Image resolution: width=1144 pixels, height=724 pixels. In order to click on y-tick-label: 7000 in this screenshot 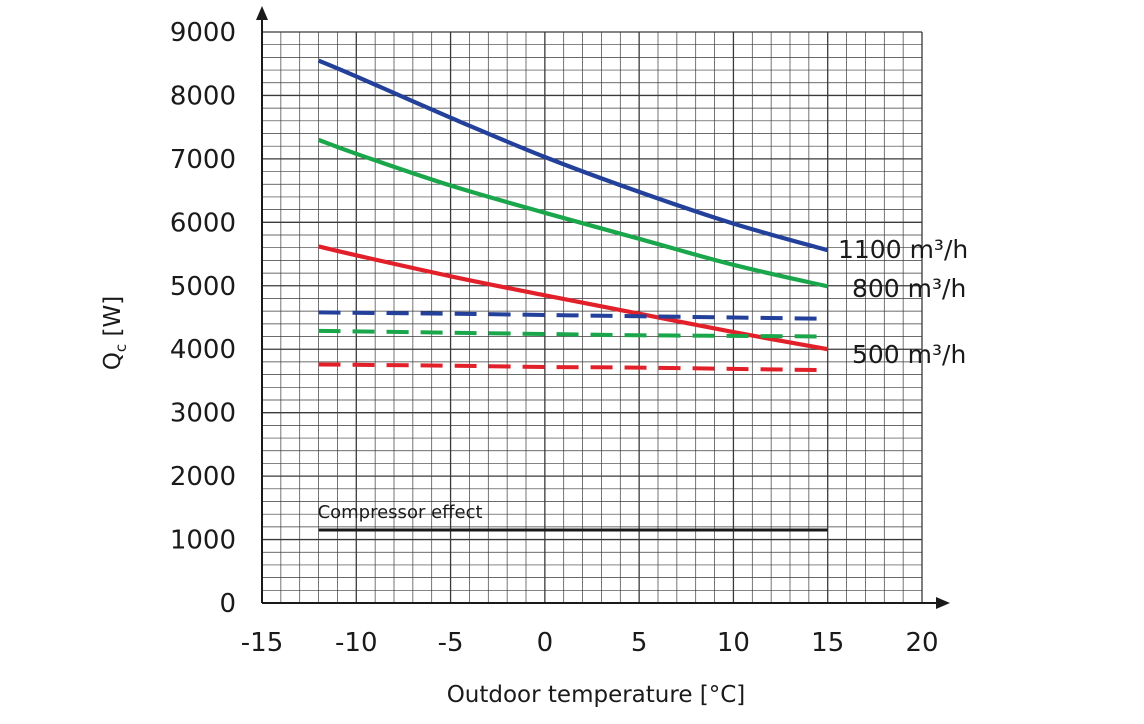, I will do `click(203, 160)`.